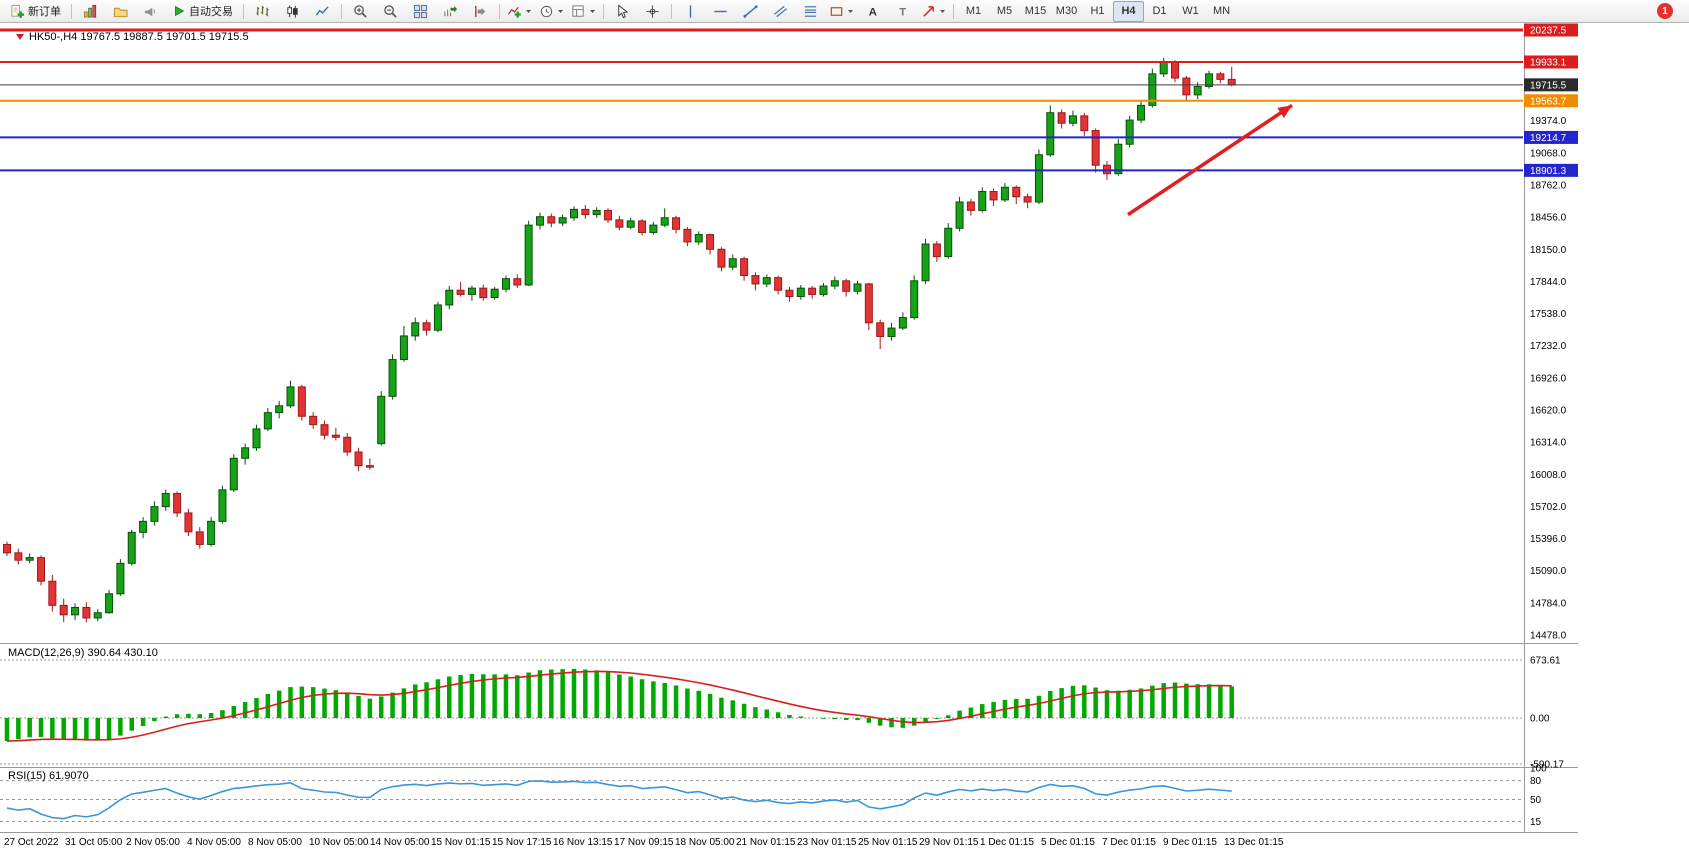  I want to click on shapes-button, so click(841, 11).